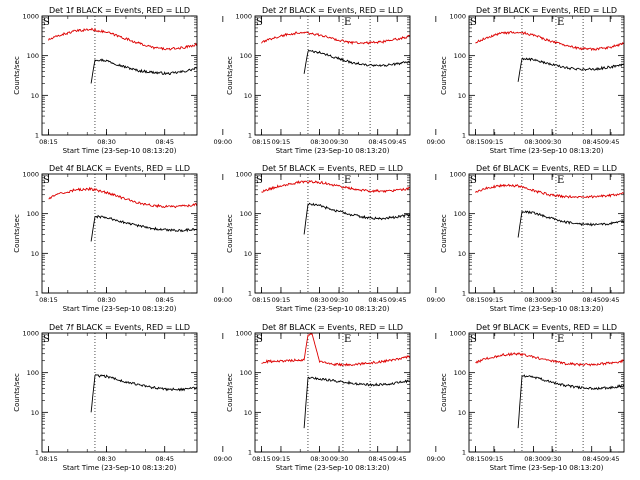  What do you see at coordinates (546, 10) in the screenshot?
I see `panel-title: Det 3f BLACK = Events, RED = LLD` at bounding box center [546, 10].